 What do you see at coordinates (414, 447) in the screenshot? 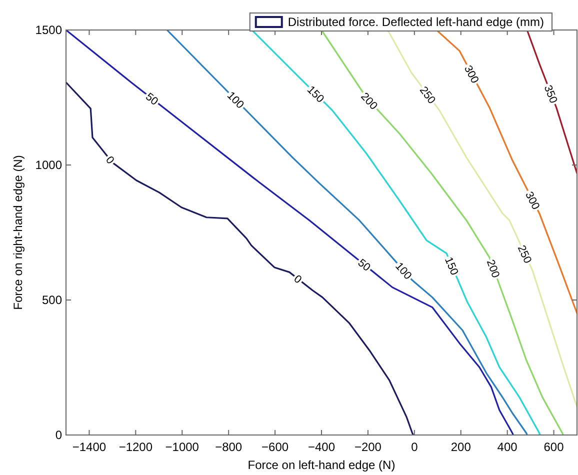
I see `x-tick-label: 0` at bounding box center [414, 447].